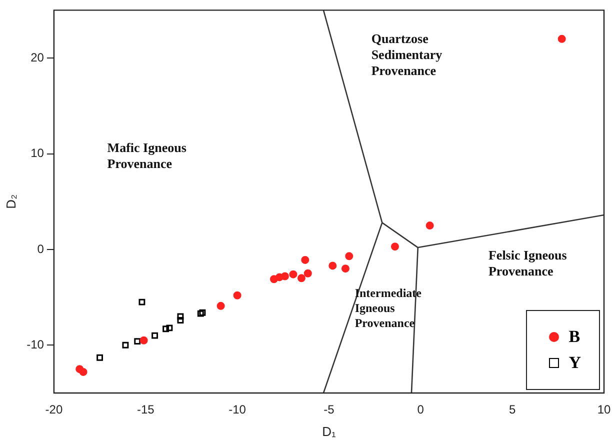 This screenshot has height=448, width=614. I want to click on x-tick-label: -15, so click(145, 409).